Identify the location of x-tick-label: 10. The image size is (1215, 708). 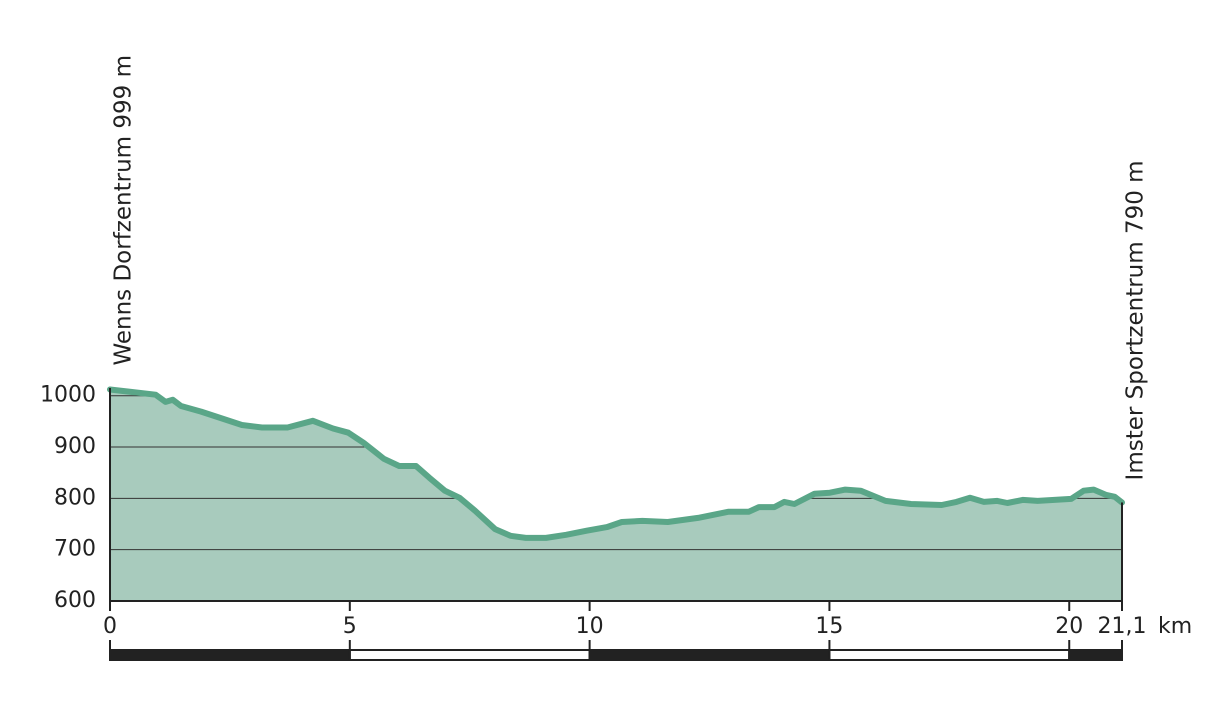
(590, 626).